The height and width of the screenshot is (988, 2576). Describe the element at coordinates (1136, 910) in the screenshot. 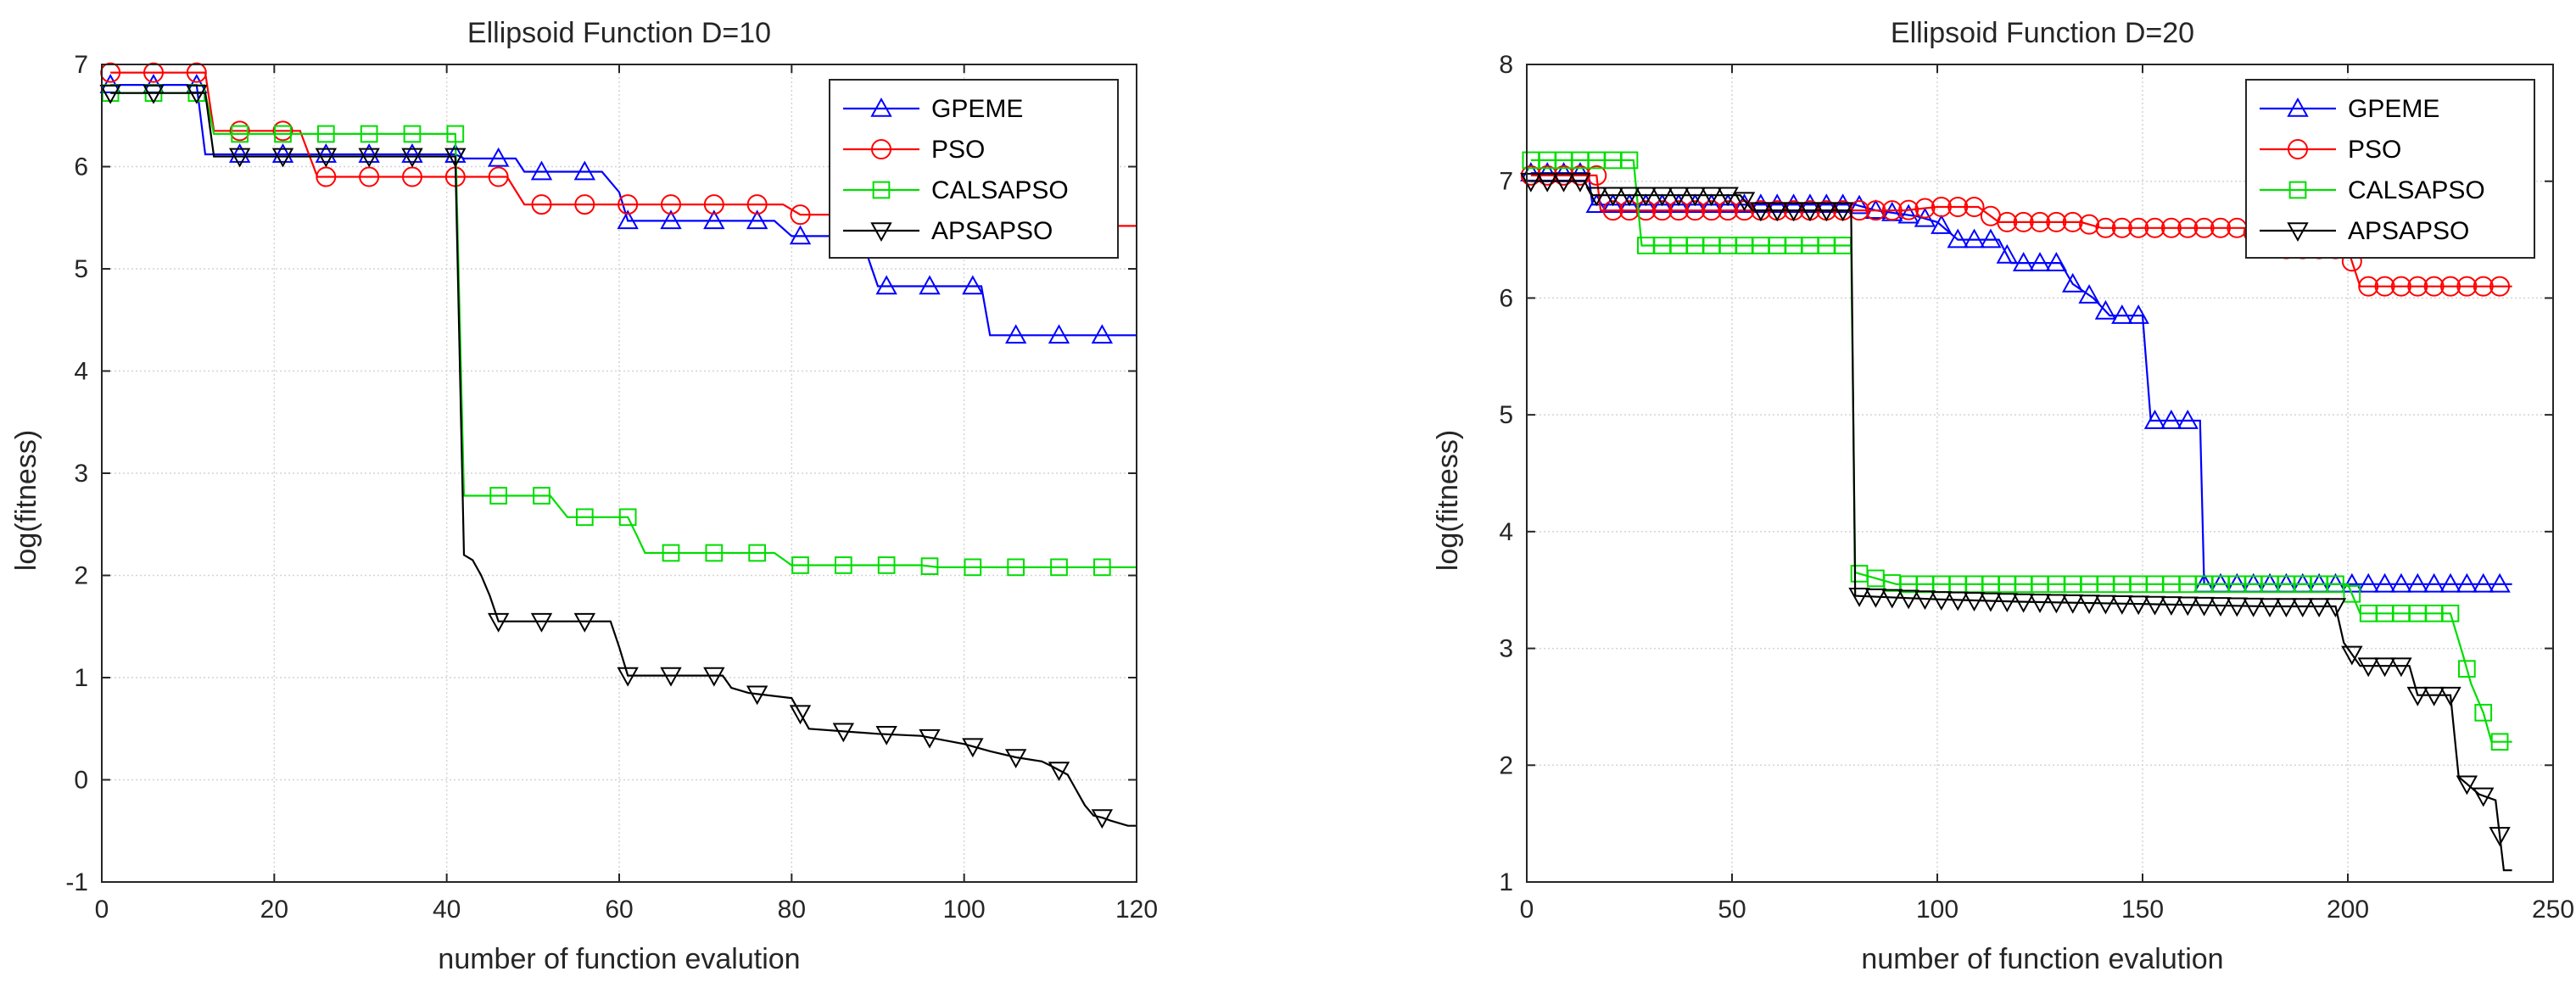

I see `x-tick-label: 120` at that location.